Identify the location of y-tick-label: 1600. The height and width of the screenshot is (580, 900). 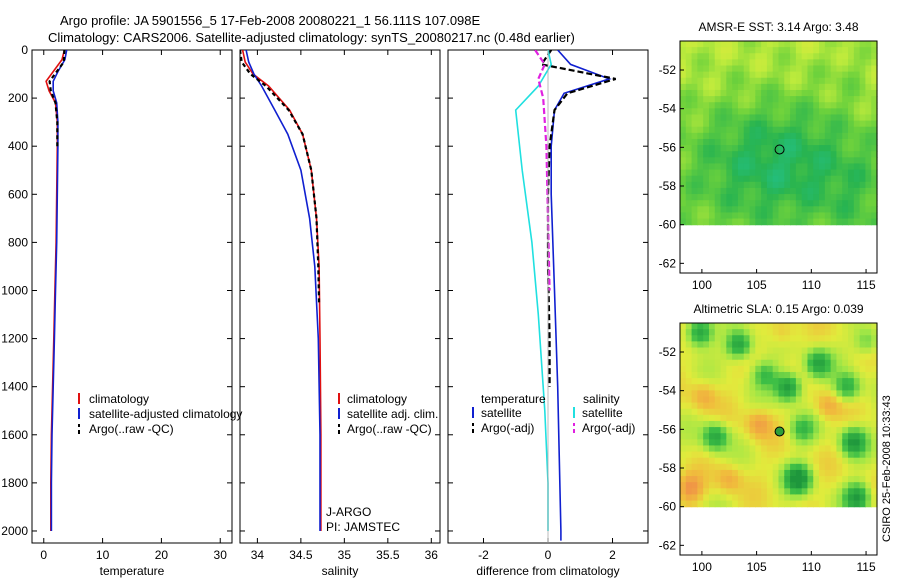
(14, 435).